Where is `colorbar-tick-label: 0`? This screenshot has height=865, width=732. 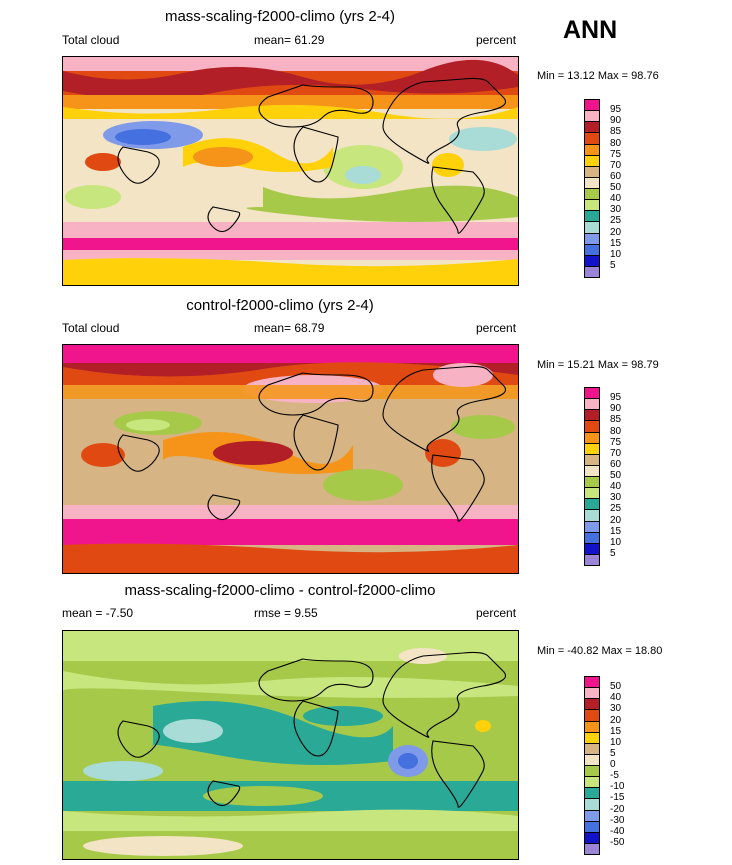 colorbar-tick-label: 0 is located at coordinates (613, 764).